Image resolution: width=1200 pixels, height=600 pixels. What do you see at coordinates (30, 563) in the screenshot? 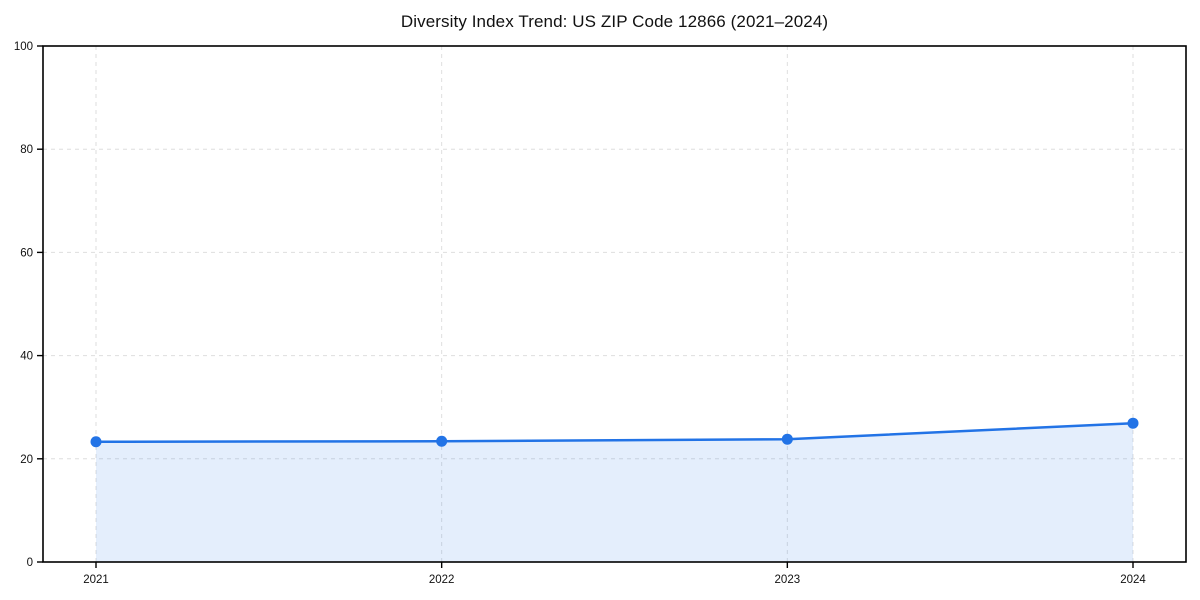
I see `y-tick-label: 0` at bounding box center [30, 563].